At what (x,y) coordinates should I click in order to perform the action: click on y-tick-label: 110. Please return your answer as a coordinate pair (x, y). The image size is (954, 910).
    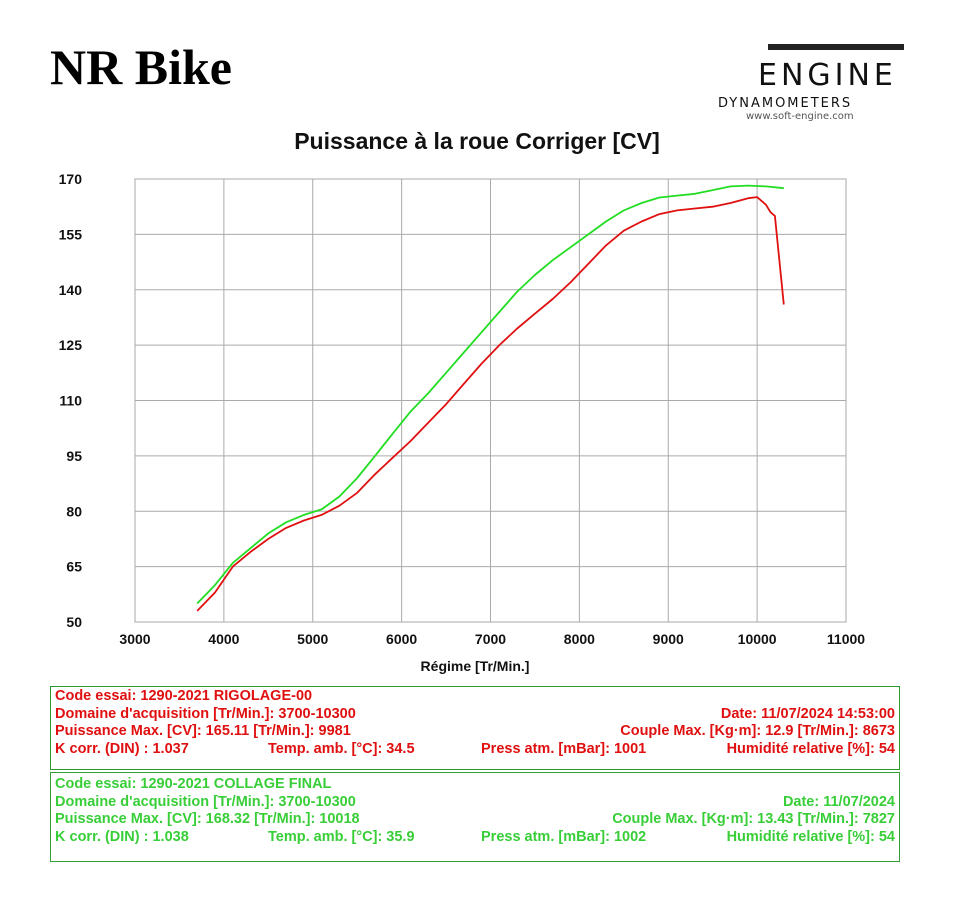
    Looking at the image, I should click on (70, 401).